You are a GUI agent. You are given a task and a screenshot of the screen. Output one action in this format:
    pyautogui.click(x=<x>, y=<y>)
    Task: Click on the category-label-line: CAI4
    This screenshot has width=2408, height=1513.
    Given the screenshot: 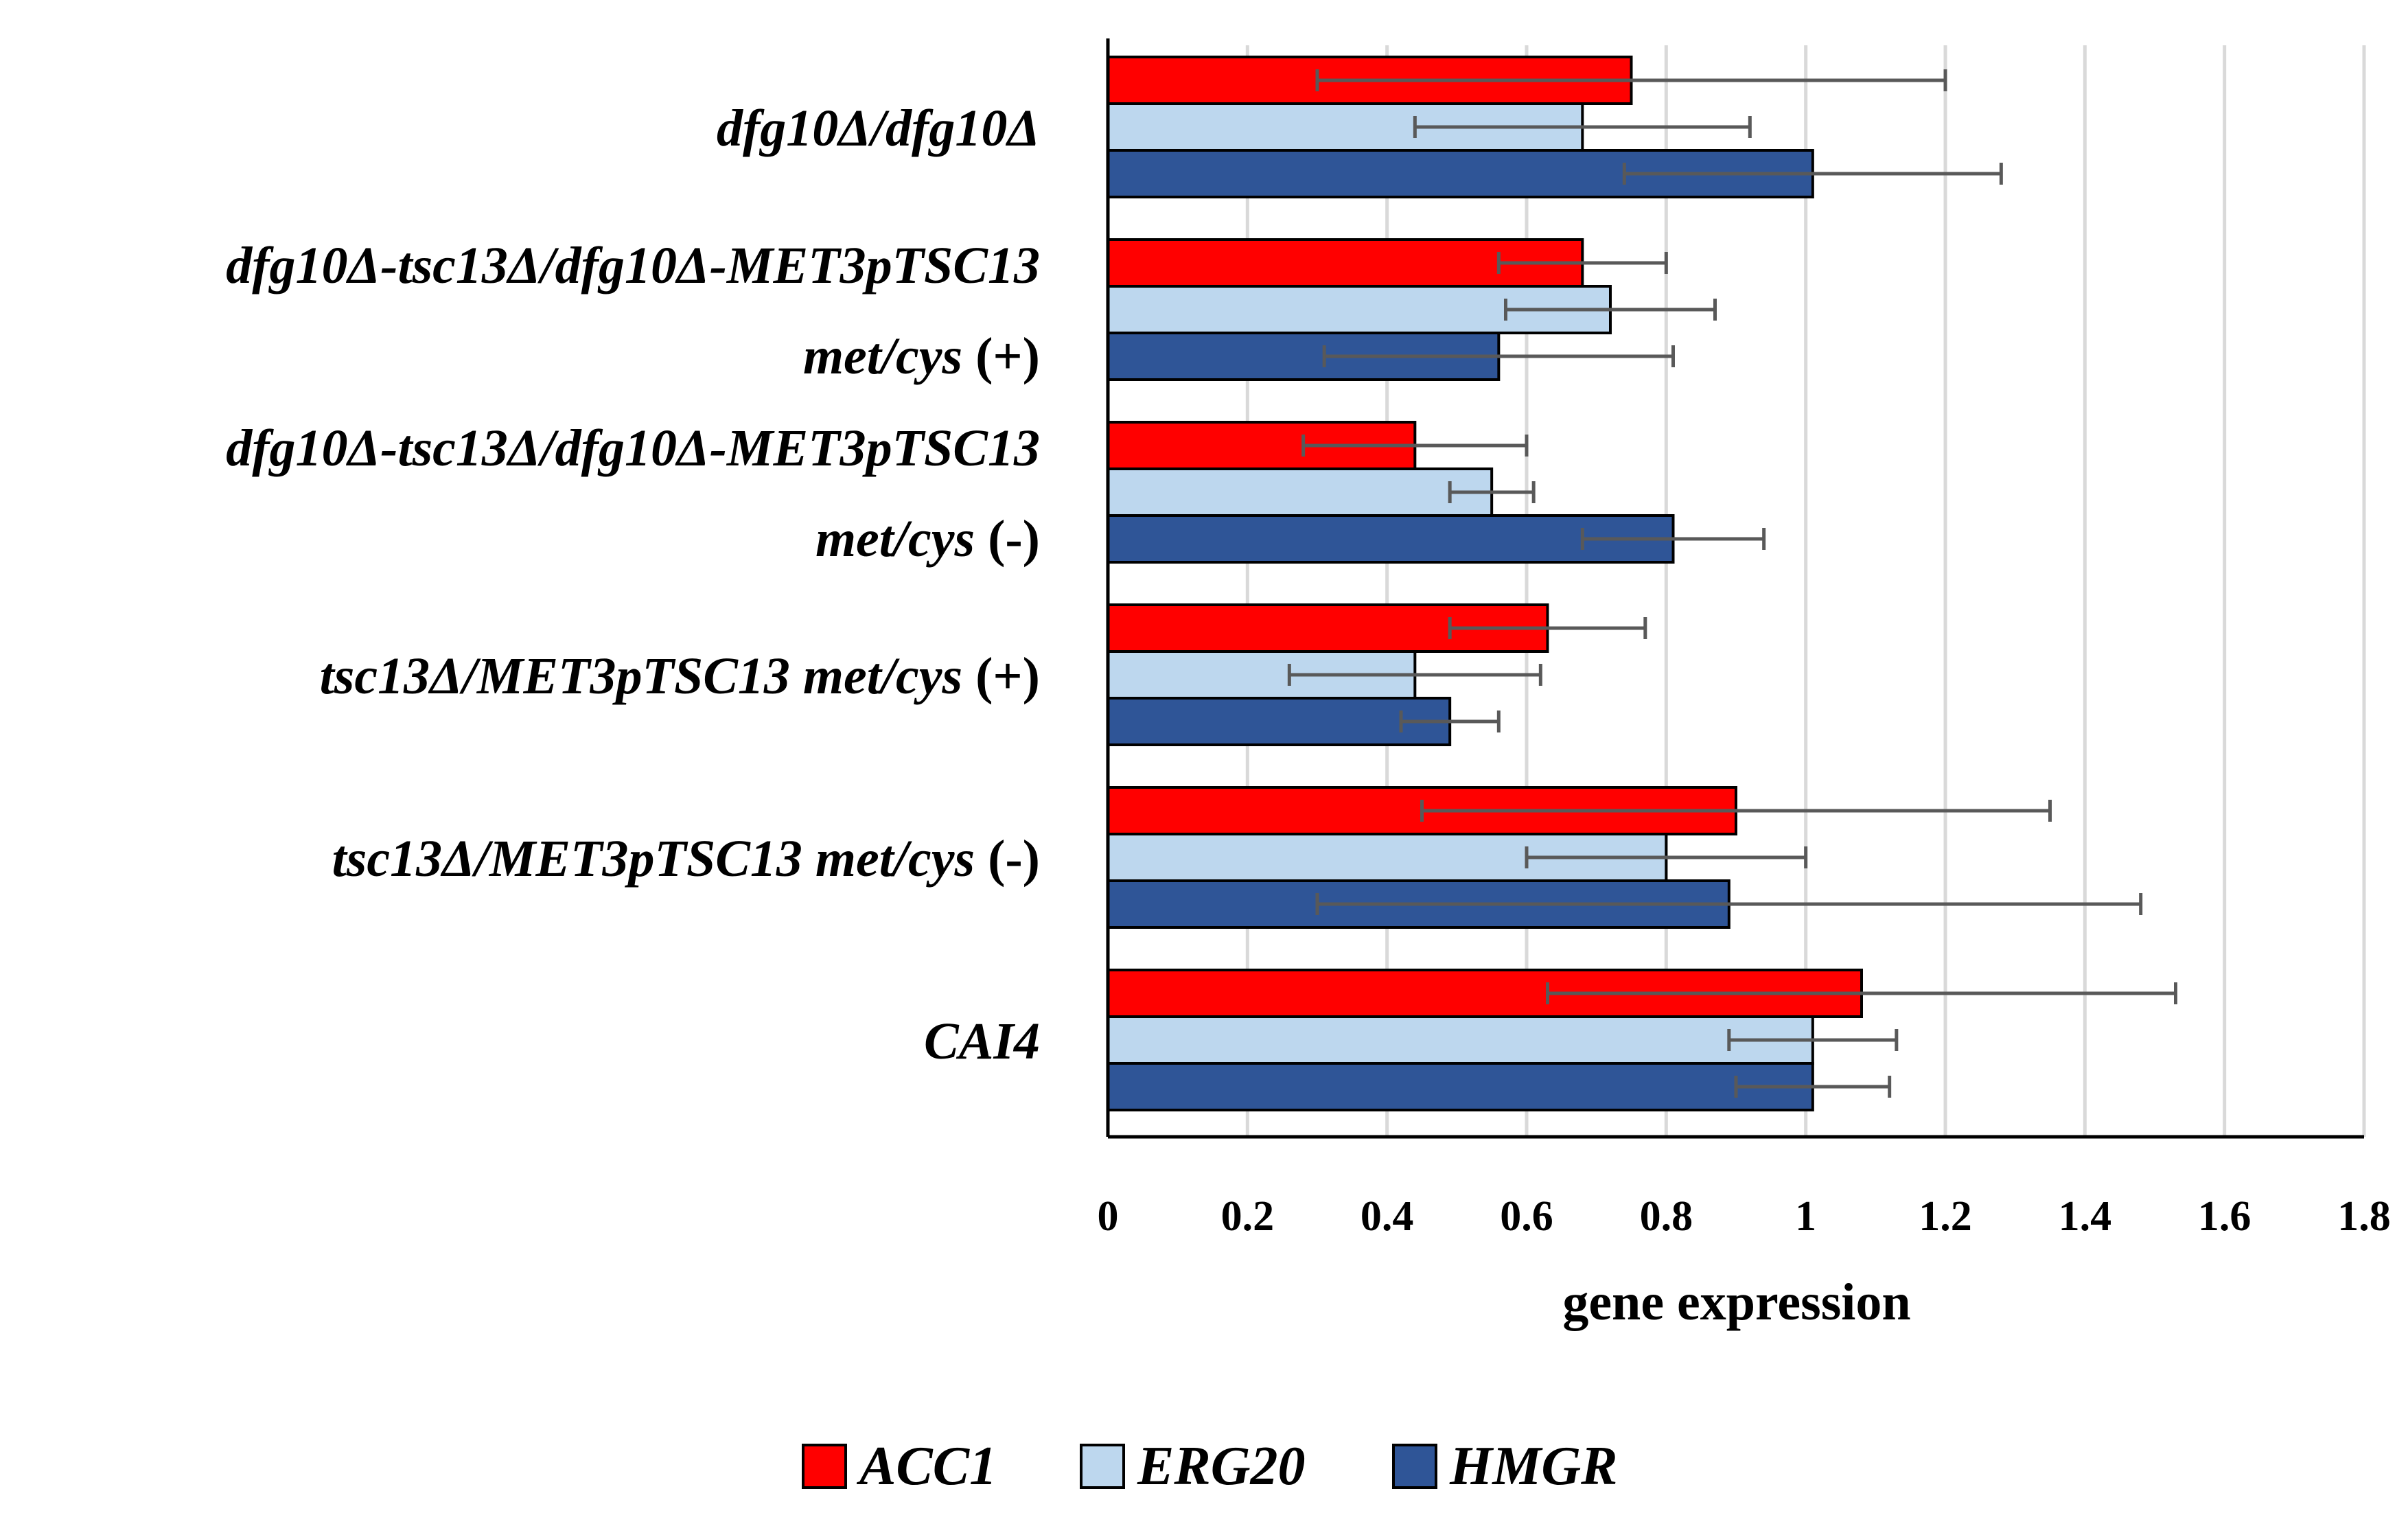 What is the action you would take?
    pyautogui.click(x=982, y=1041)
    